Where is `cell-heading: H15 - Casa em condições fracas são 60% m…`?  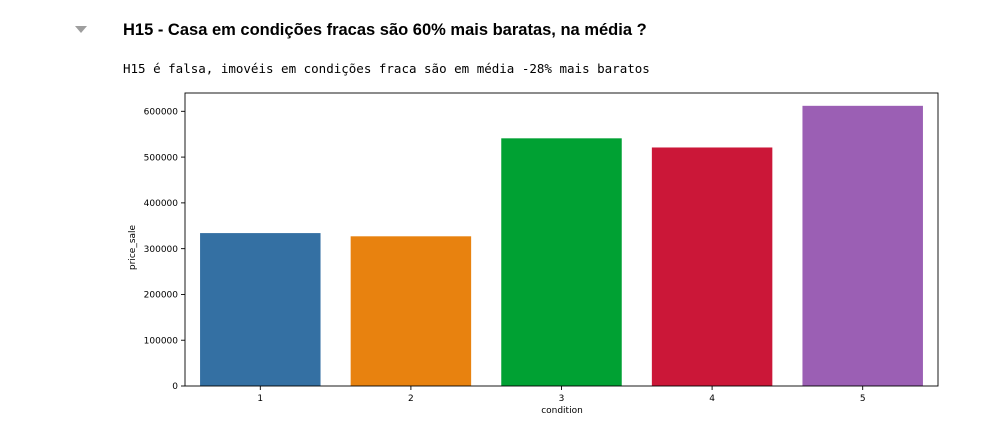 cell-heading: H15 - Casa em condições fracas são 60% m… is located at coordinates (385, 30).